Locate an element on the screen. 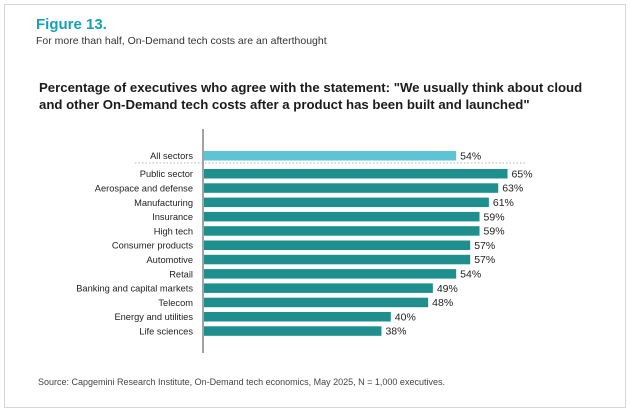  data-label: 40% is located at coordinates (405, 317).